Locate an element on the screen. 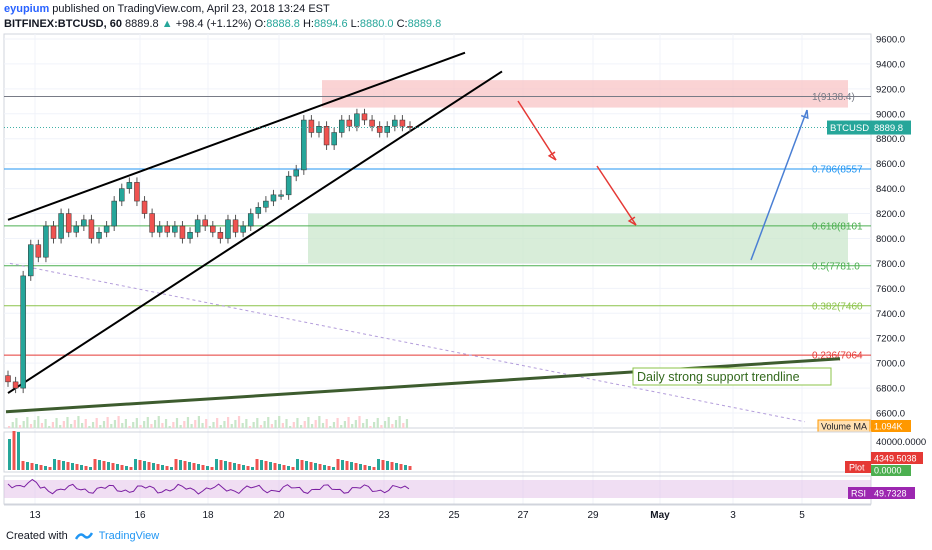 This screenshot has height=550, width=932. down-arrow-1-head is located at coordinates (552, 156).